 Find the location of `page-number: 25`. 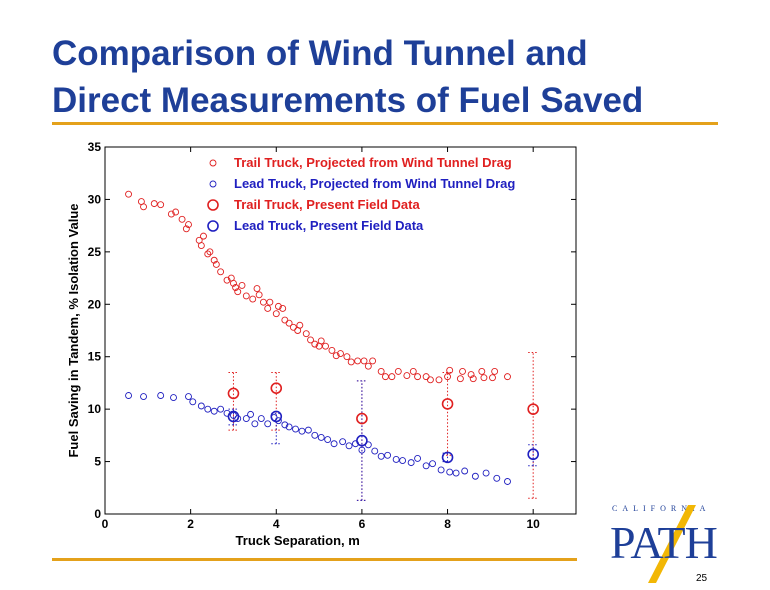

page-number: 25 is located at coordinates (702, 578).